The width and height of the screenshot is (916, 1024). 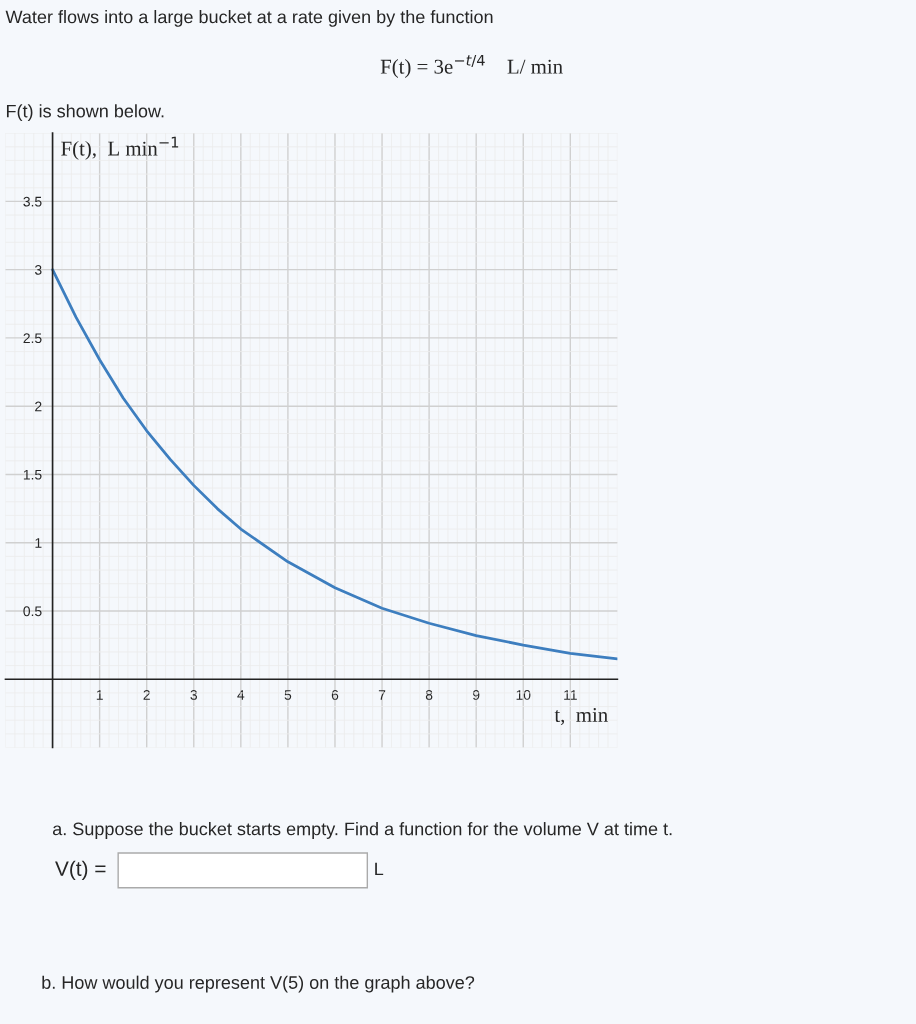 I want to click on x-tick-label: 2, so click(x=146, y=695).